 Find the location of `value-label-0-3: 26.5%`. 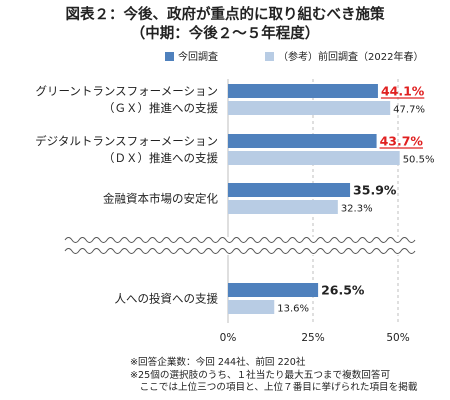

value-label-0-3: 26.5% is located at coordinates (343, 290).